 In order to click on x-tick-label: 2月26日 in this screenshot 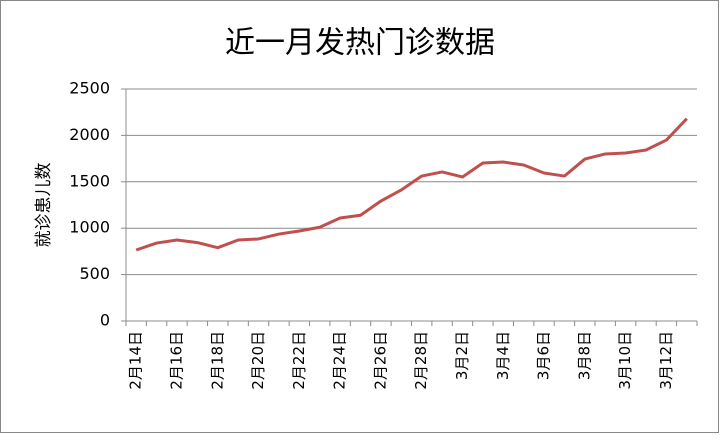, I will do `click(380, 360)`.